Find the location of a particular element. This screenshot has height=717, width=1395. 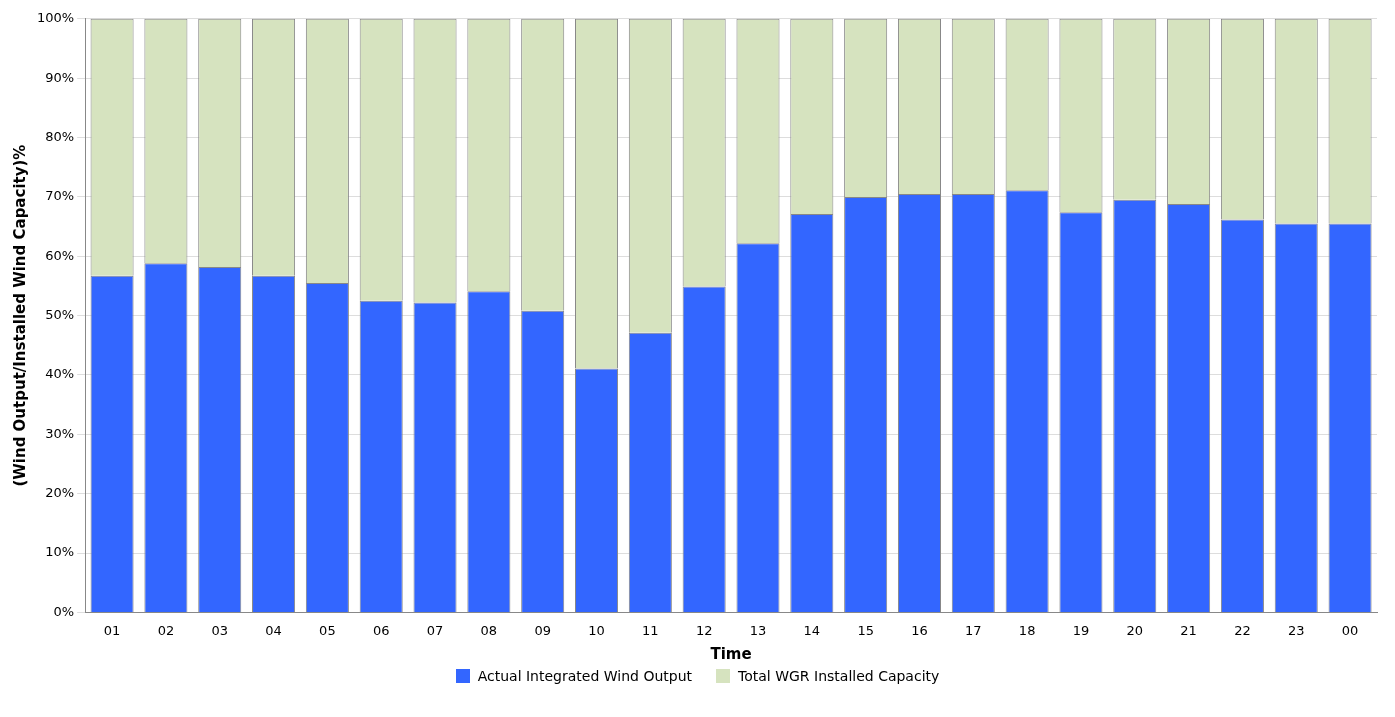

x-tick-label: 11 is located at coordinates (650, 630).